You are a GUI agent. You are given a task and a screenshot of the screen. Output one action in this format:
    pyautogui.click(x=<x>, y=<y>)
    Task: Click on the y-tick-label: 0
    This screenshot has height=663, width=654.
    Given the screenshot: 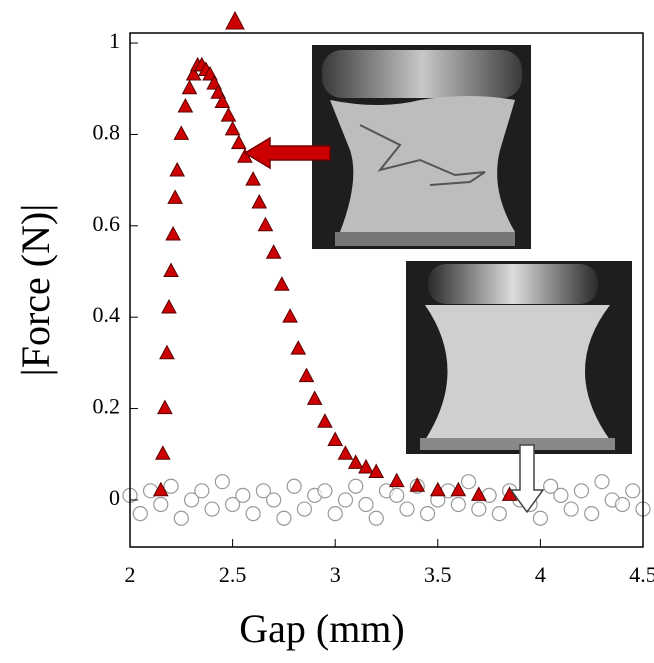 What is the action you would take?
    pyautogui.click(x=114, y=497)
    